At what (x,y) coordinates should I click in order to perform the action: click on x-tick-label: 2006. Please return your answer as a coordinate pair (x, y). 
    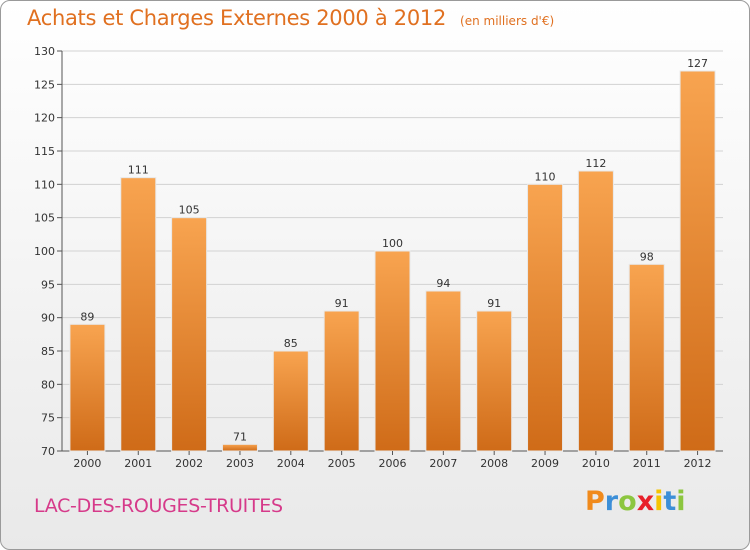
    Looking at the image, I should click on (393, 463).